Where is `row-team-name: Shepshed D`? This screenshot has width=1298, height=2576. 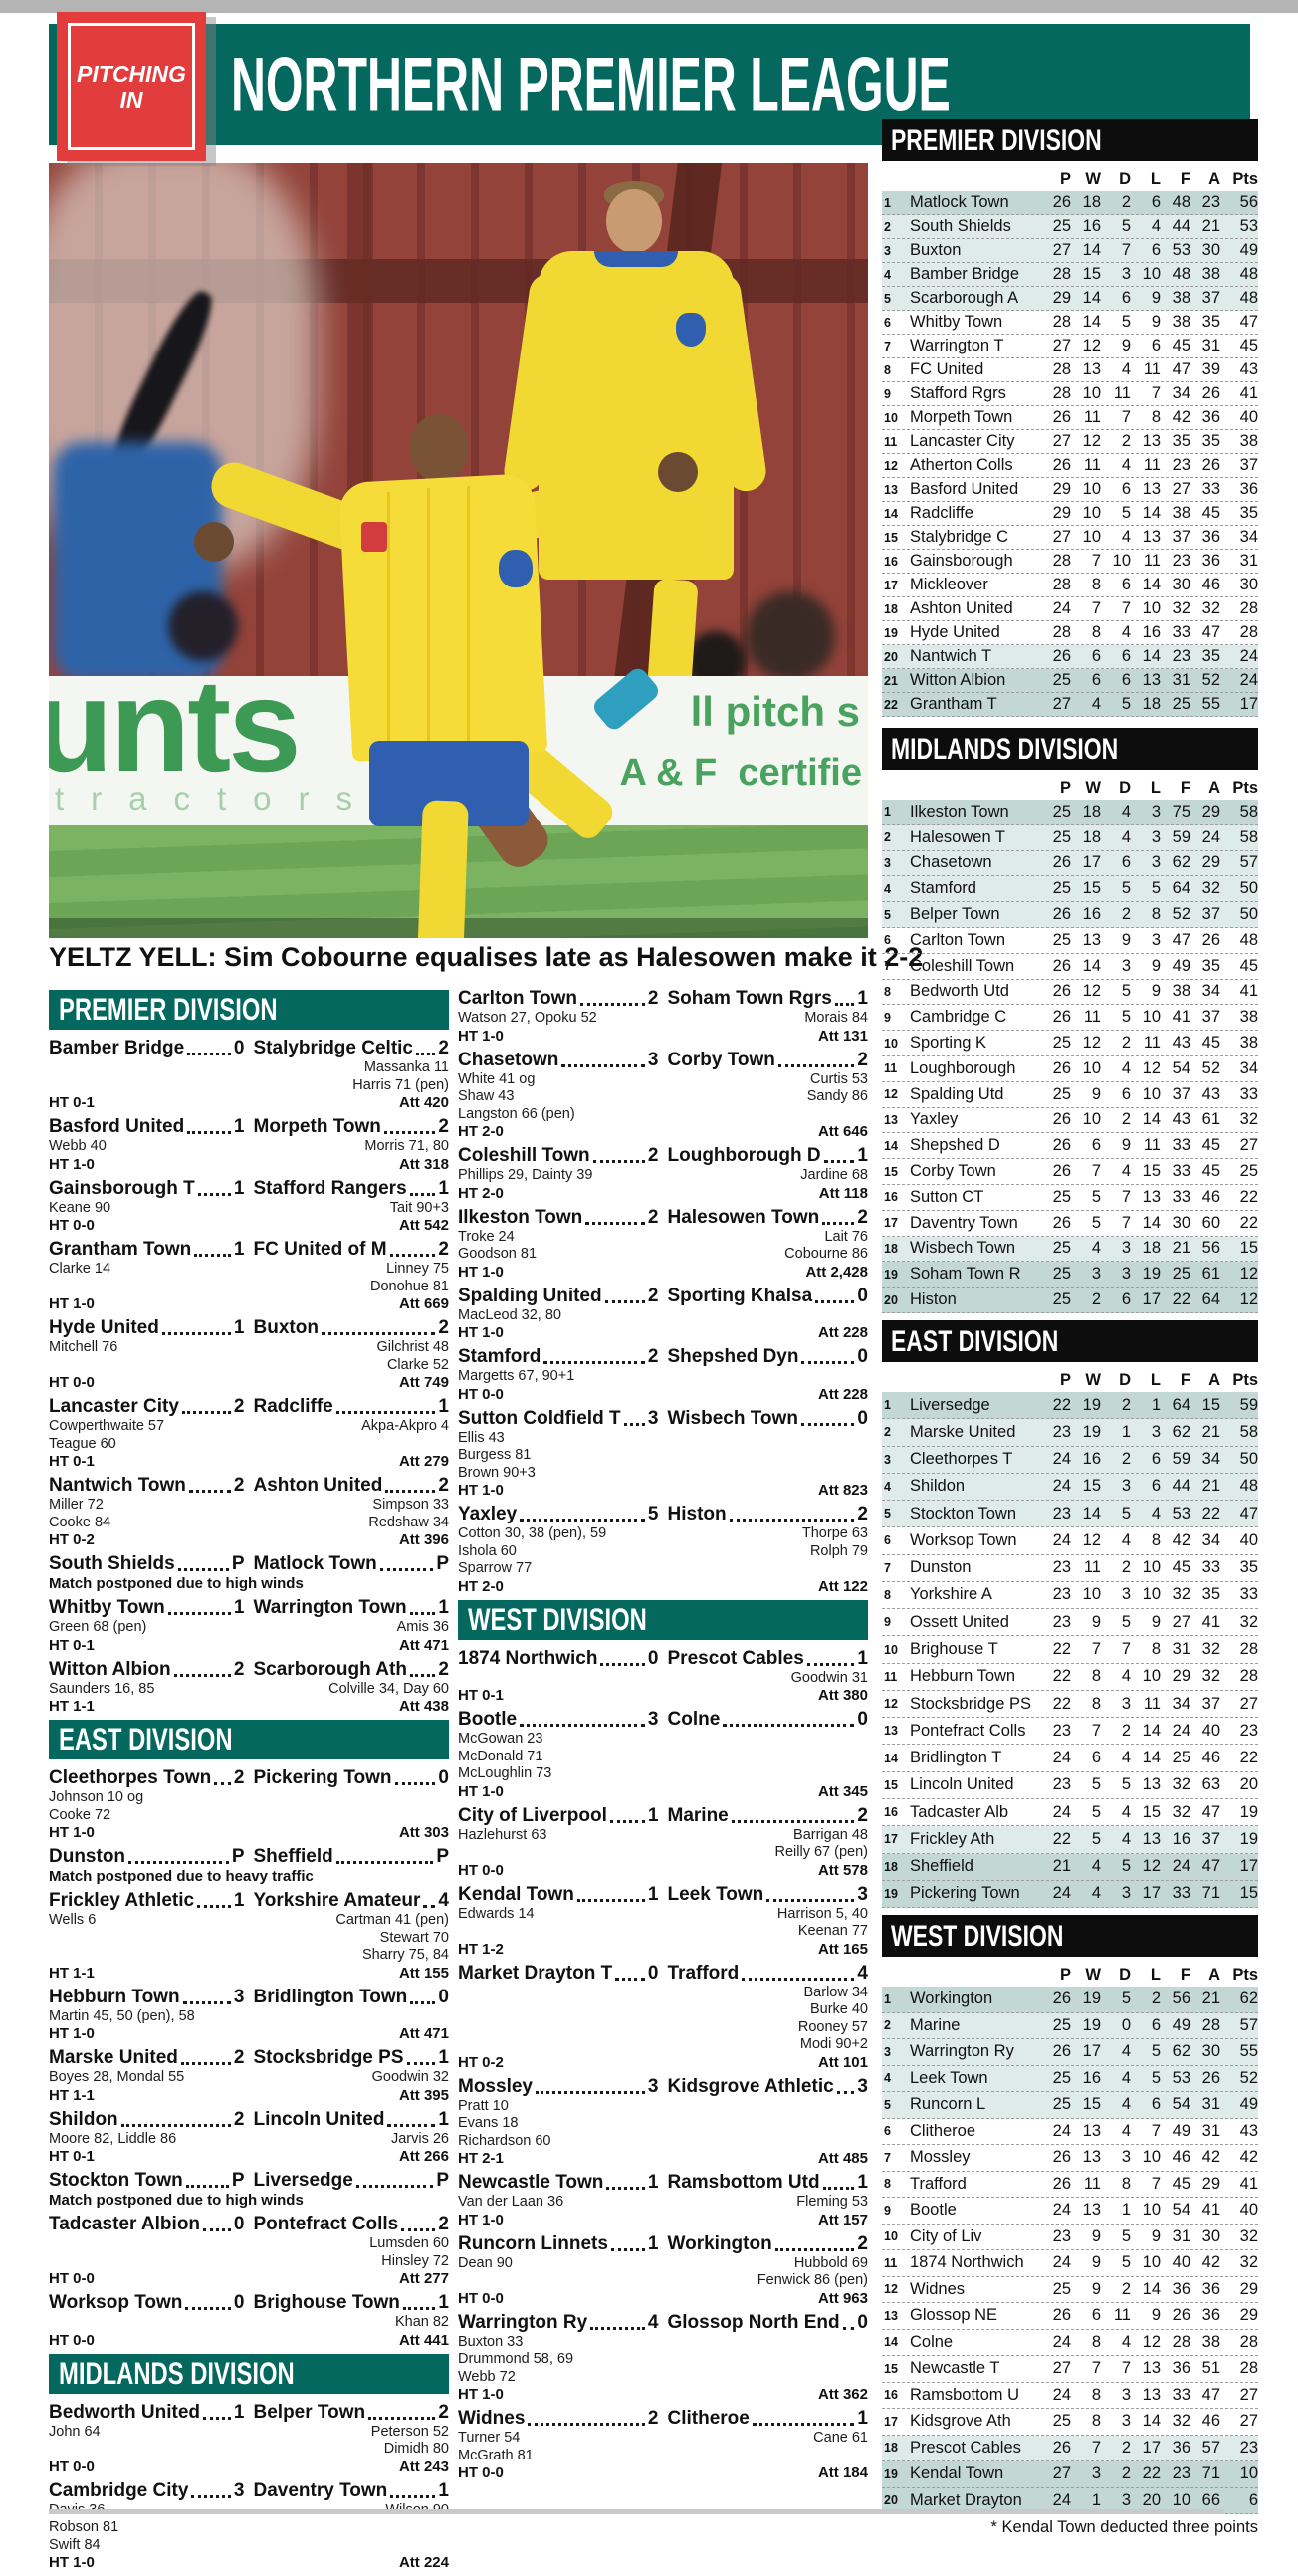
row-team-name: Shepshed D is located at coordinates (955, 1145).